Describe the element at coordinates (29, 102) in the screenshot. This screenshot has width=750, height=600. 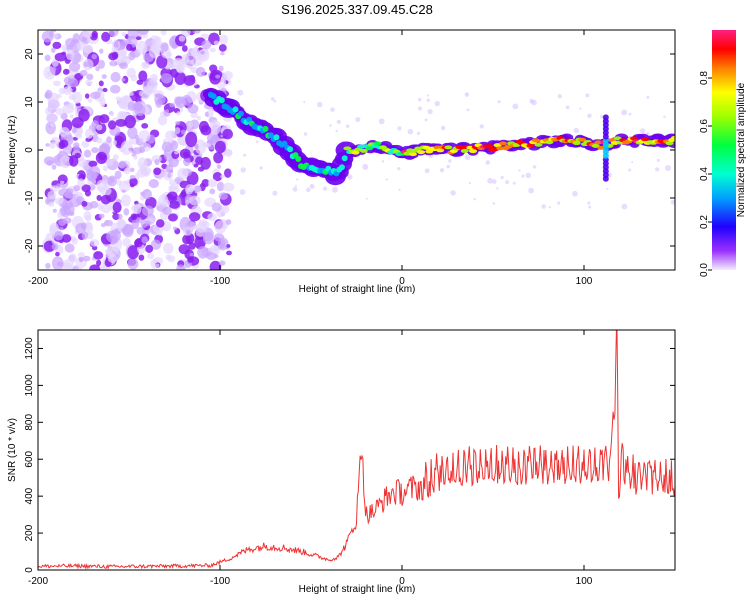
I see `spectrogram-y-tick-label: 10` at that location.